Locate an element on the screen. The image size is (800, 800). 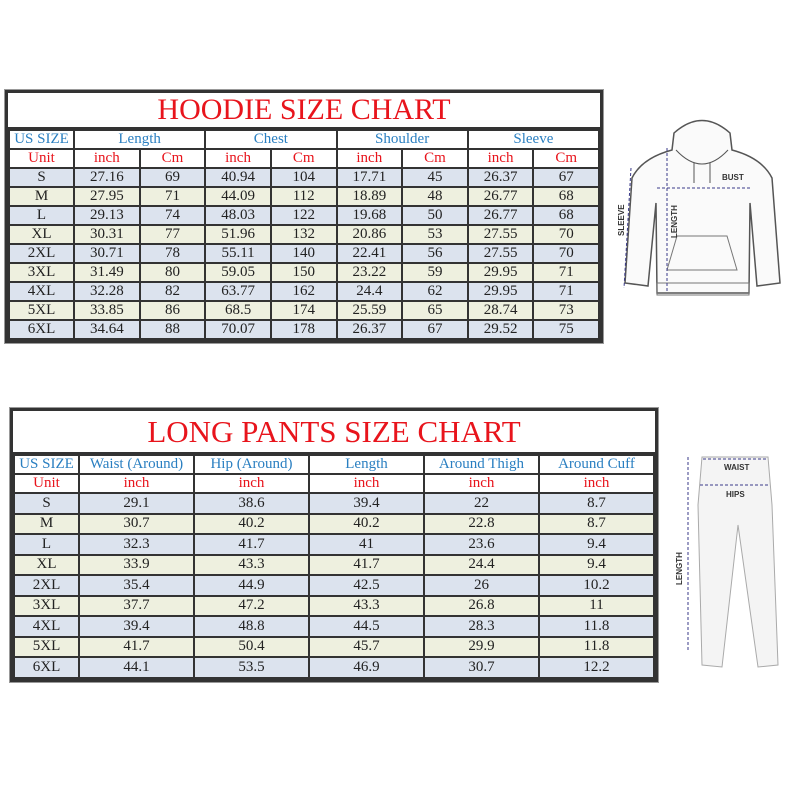
table-row: 5XL 33.85 86 68.5 174 25.59 65 28.74 73 is located at coordinates (304, 310).